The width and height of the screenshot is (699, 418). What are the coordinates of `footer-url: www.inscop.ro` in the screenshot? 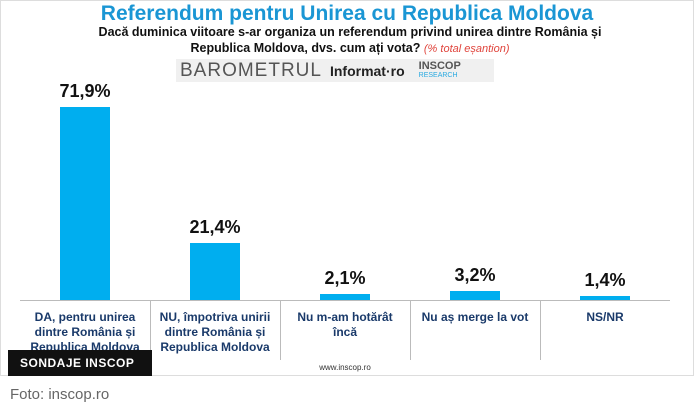 It's located at (345, 367).